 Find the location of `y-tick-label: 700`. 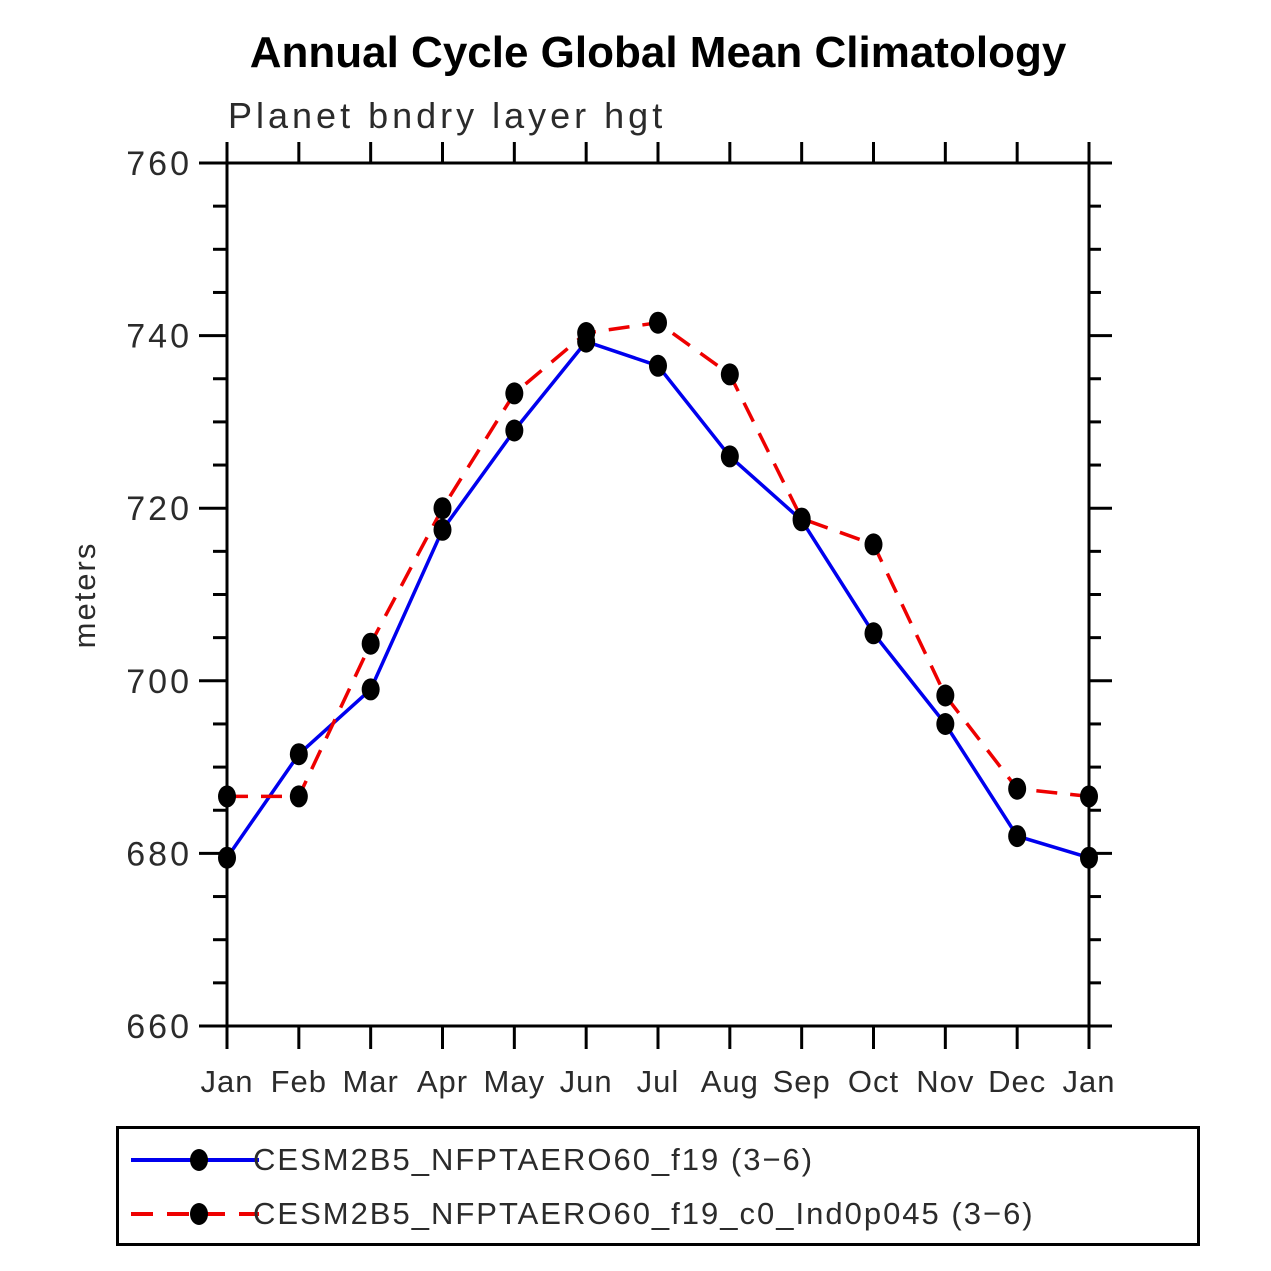

y-tick-label: 700 is located at coordinates (159, 682).